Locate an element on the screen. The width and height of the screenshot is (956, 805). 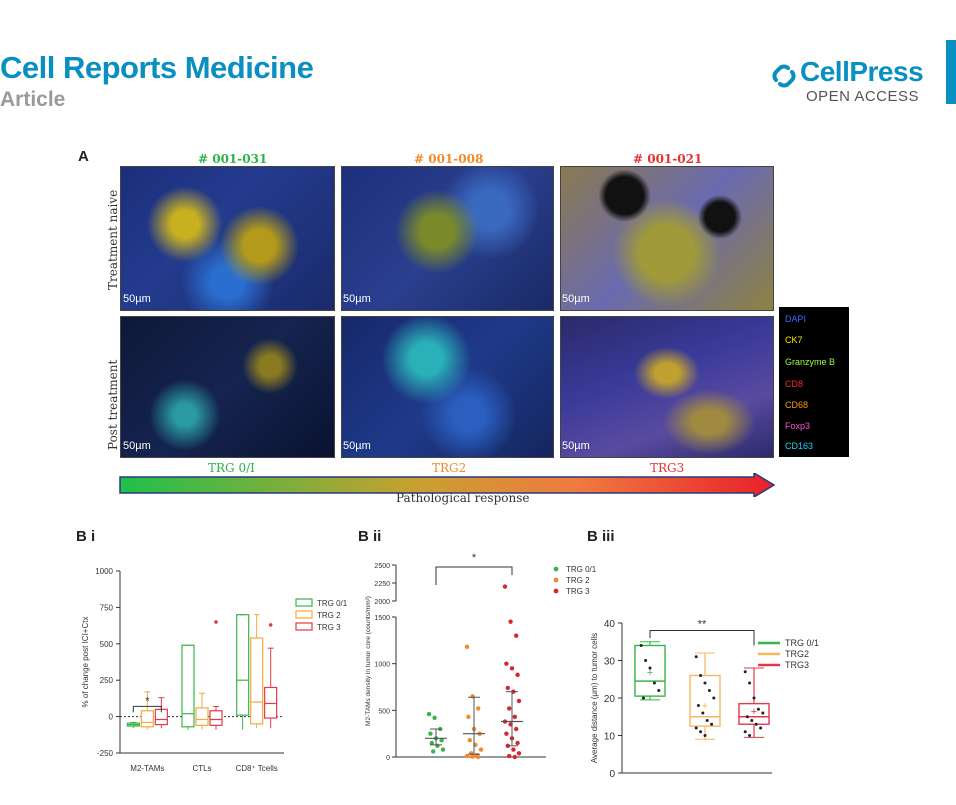
y-tick-label: 750 is located at coordinates (107, 607).